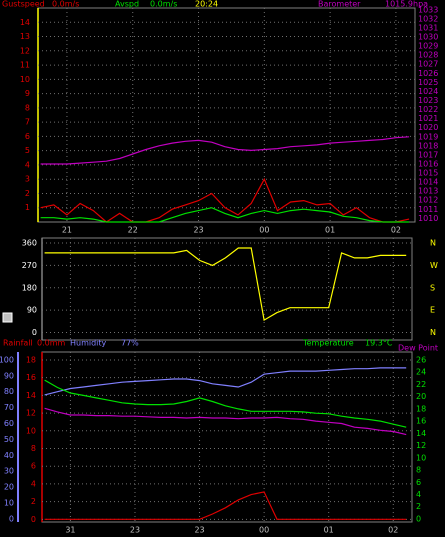 This screenshot has height=537, width=445. What do you see at coordinates (428, 191) in the screenshot?
I see `y2-tick-label: 1013` at bounding box center [428, 191].